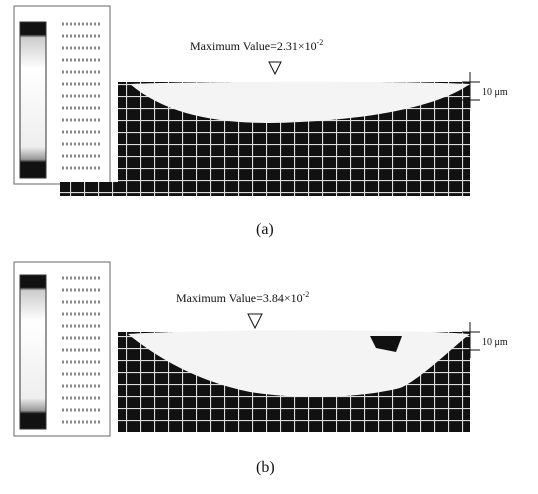 The image size is (538, 494). What do you see at coordinates (300, 102) in the screenshot?
I see `melt-pool` at bounding box center [300, 102].